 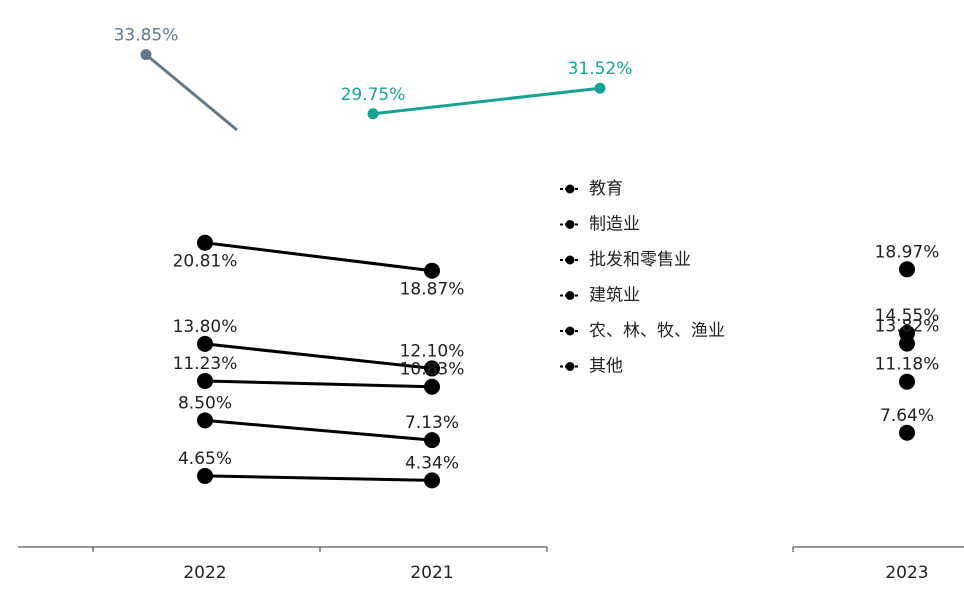 I want to click on data-label: 12.10%, so click(x=432, y=351).